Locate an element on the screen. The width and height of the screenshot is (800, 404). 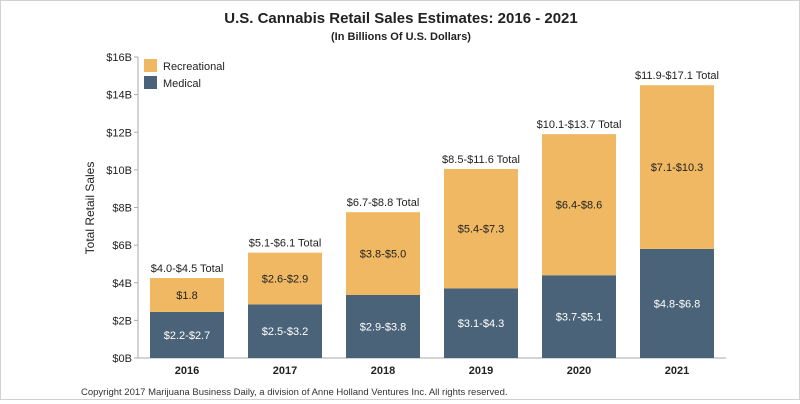
bar-medical-2018 is located at coordinates (383, 326).